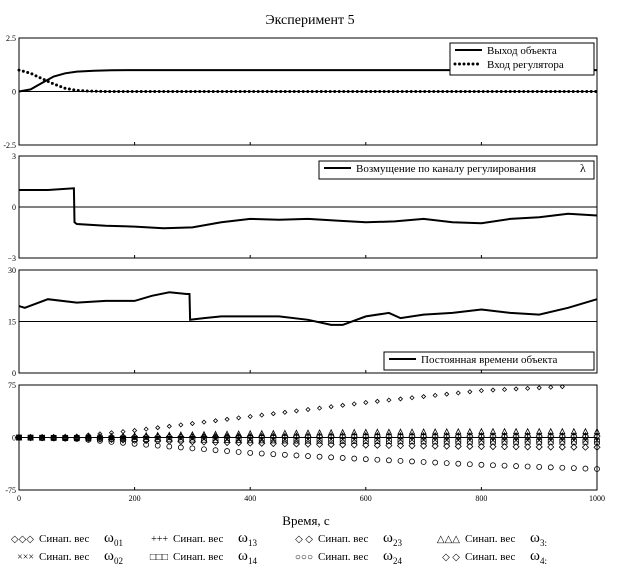 This screenshot has width=624, height=585. I want to click on legend-marker: ×××, so click(25, 557).